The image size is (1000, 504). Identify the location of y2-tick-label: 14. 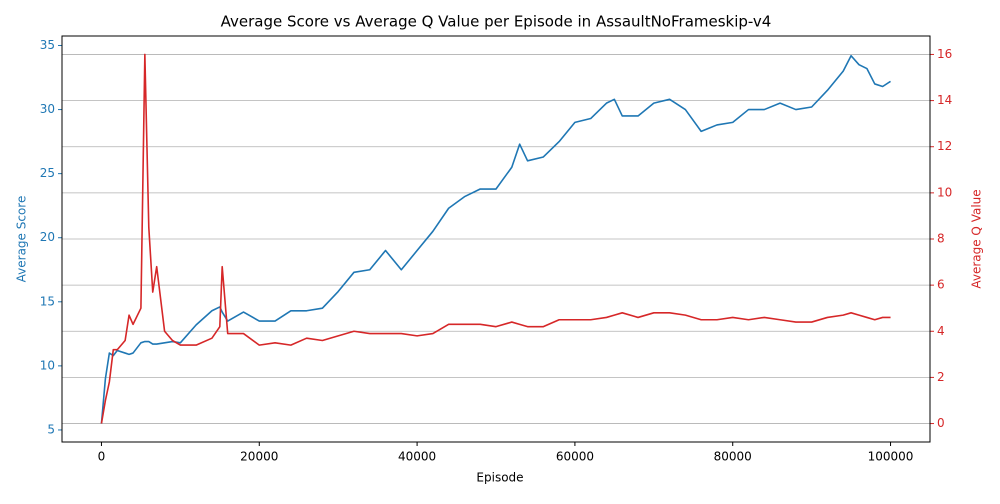
(944, 100).